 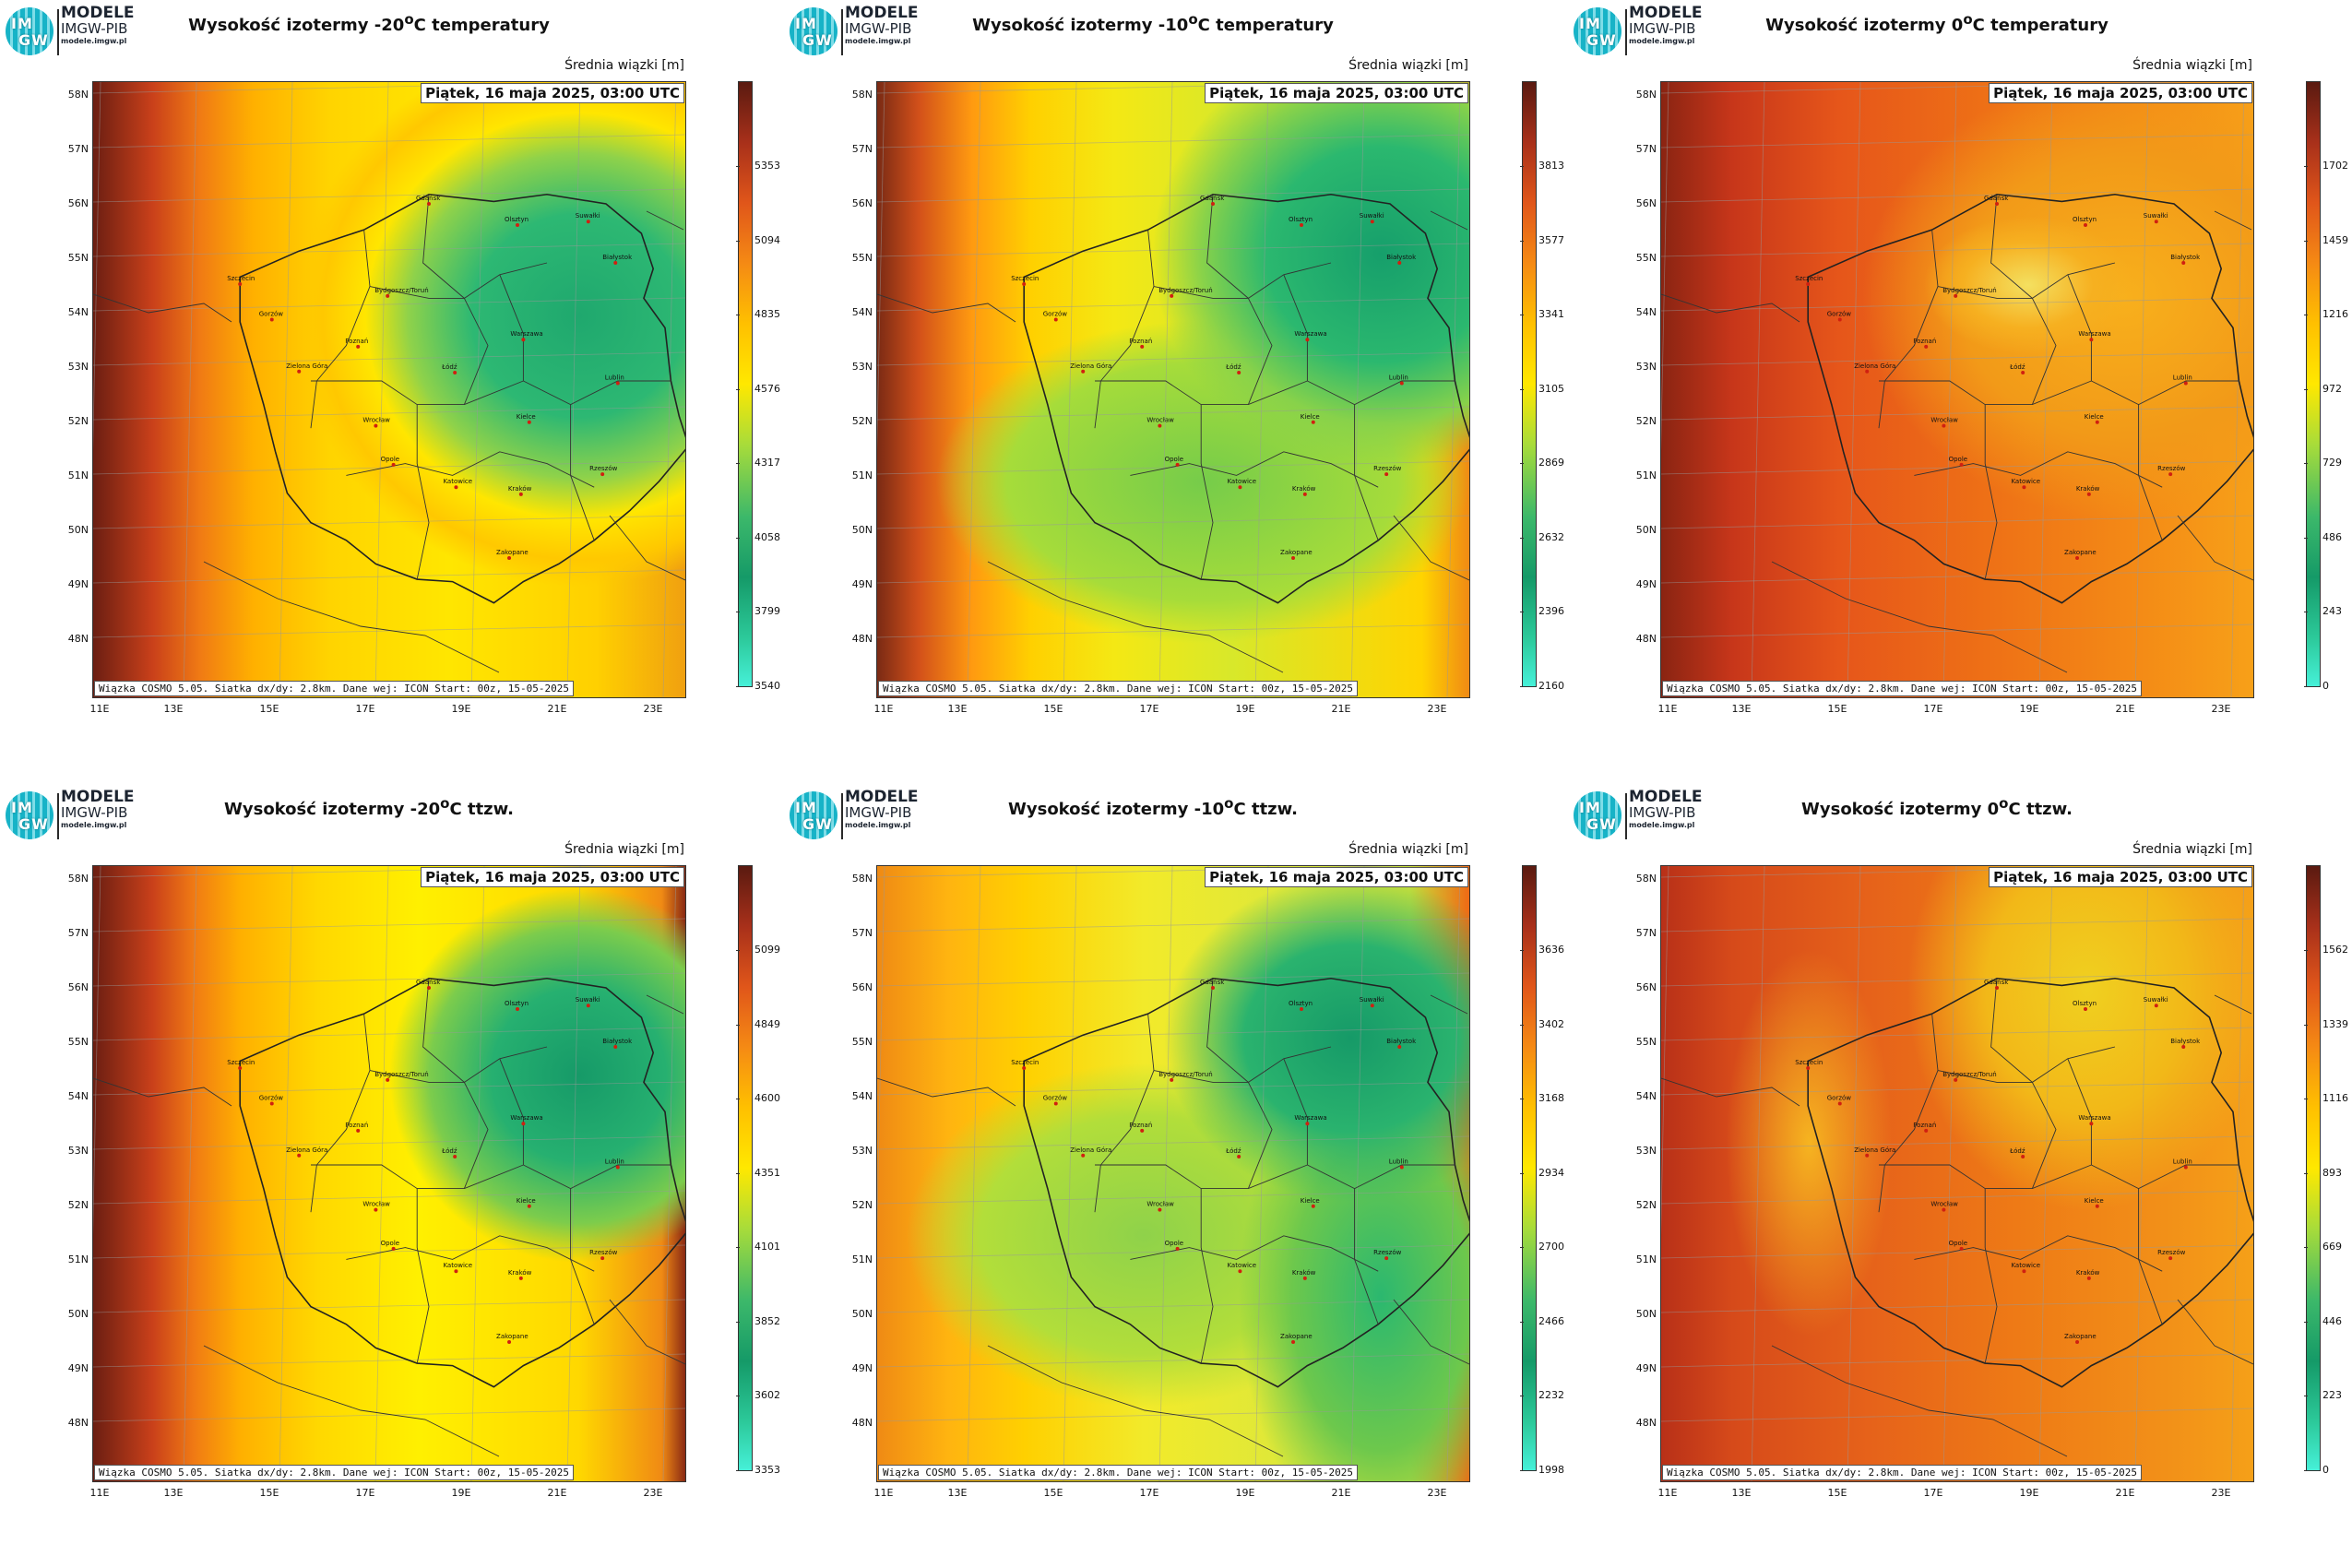 What do you see at coordinates (767, 1320) in the screenshot?
I see `colorbar-label: 3852` at bounding box center [767, 1320].